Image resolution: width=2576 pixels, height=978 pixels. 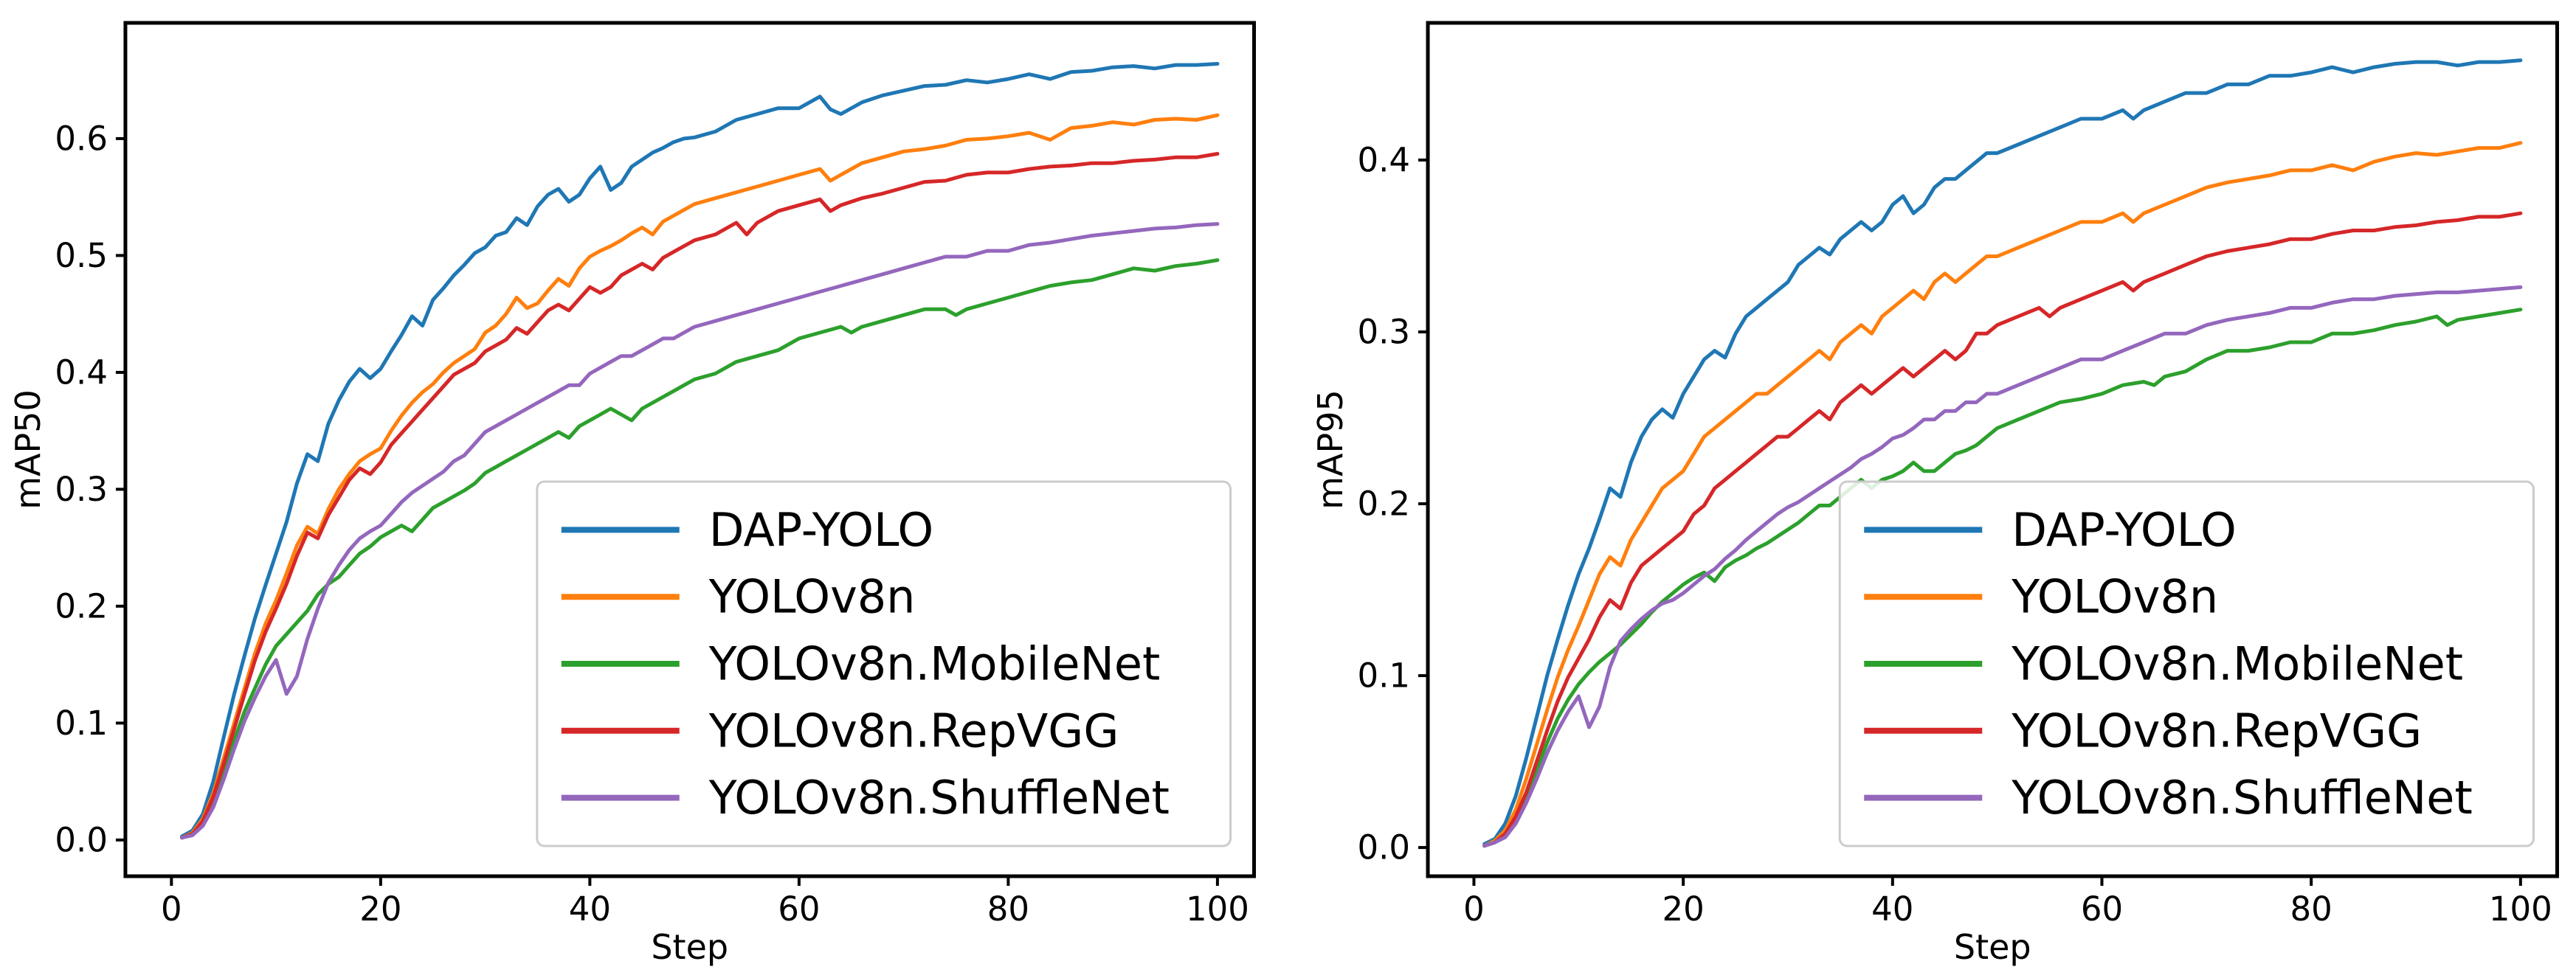 What do you see at coordinates (81, 138) in the screenshot?
I see `y-tick-label: 0.6` at bounding box center [81, 138].